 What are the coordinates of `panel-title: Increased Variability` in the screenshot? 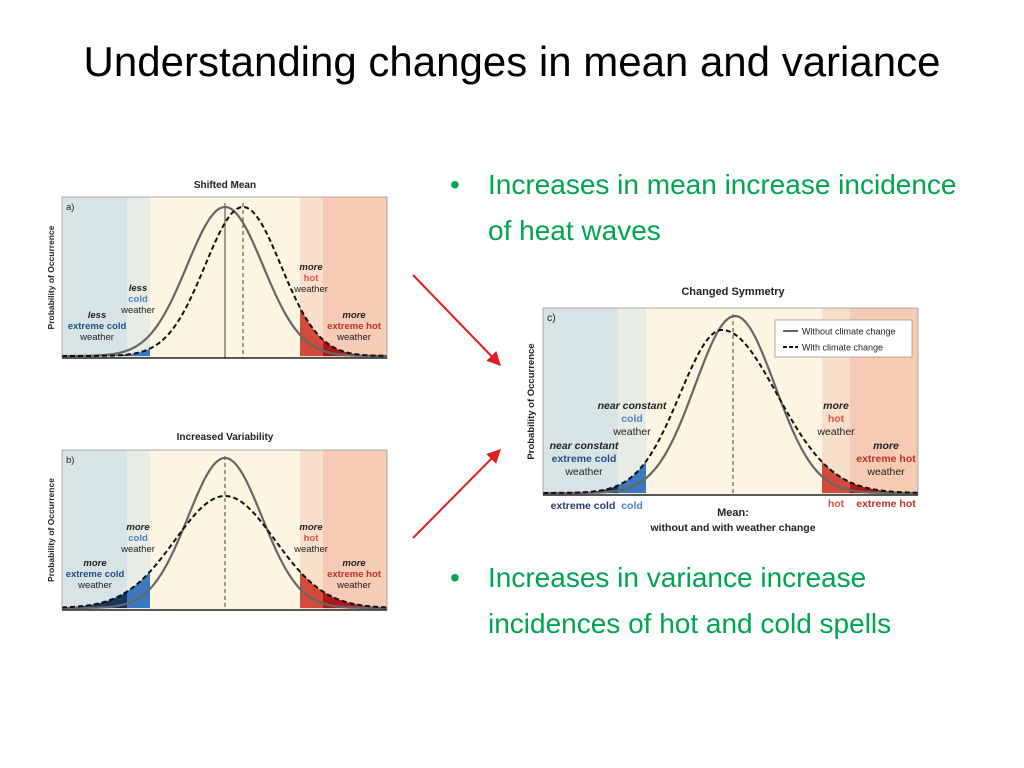 It's located at (225, 437).